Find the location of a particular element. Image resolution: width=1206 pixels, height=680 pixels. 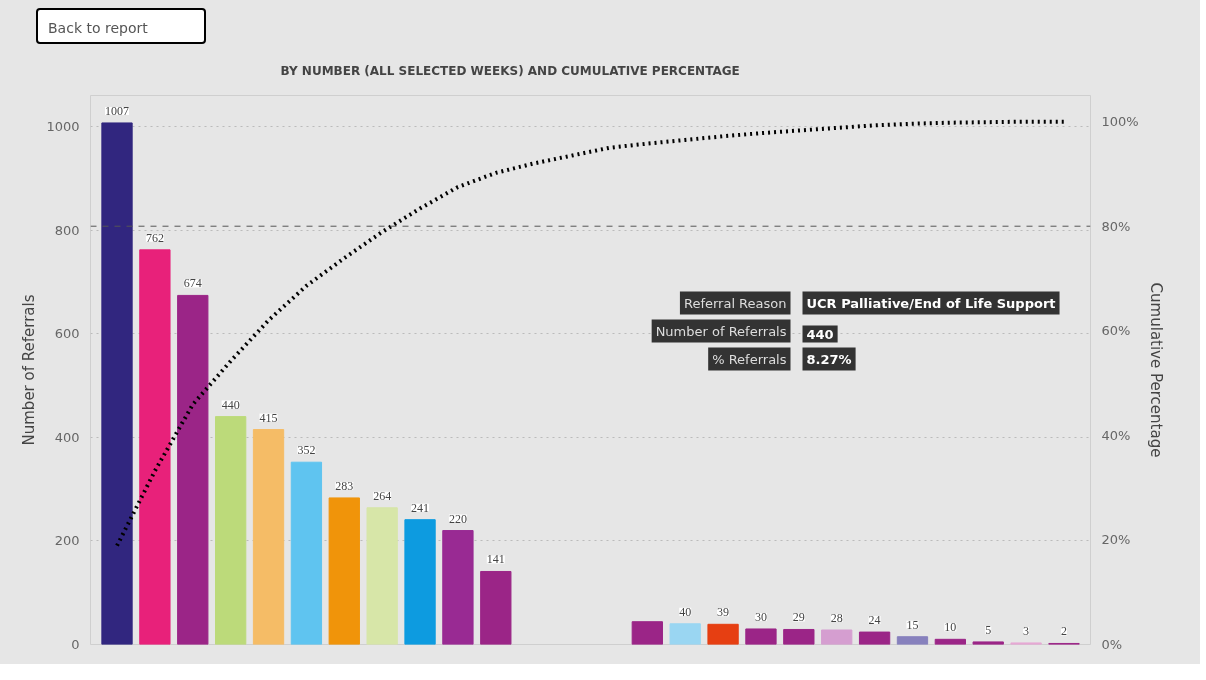

annotation: Number of Referrals is located at coordinates (721, 331).